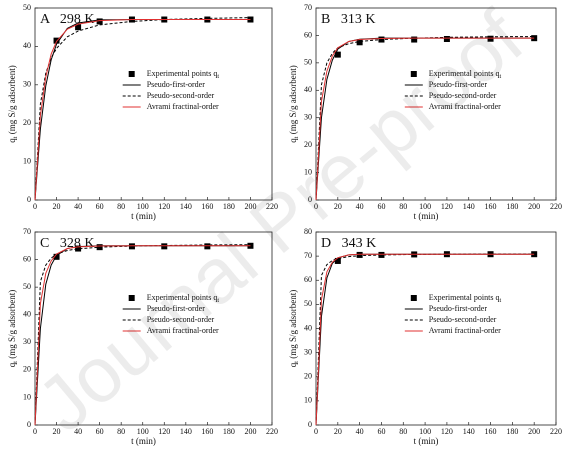 Image resolution: width=568 pixels, height=453 pixels. Describe the element at coordinates (67, 19) in the screenshot. I see `chart-title: A 298 K` at that location.